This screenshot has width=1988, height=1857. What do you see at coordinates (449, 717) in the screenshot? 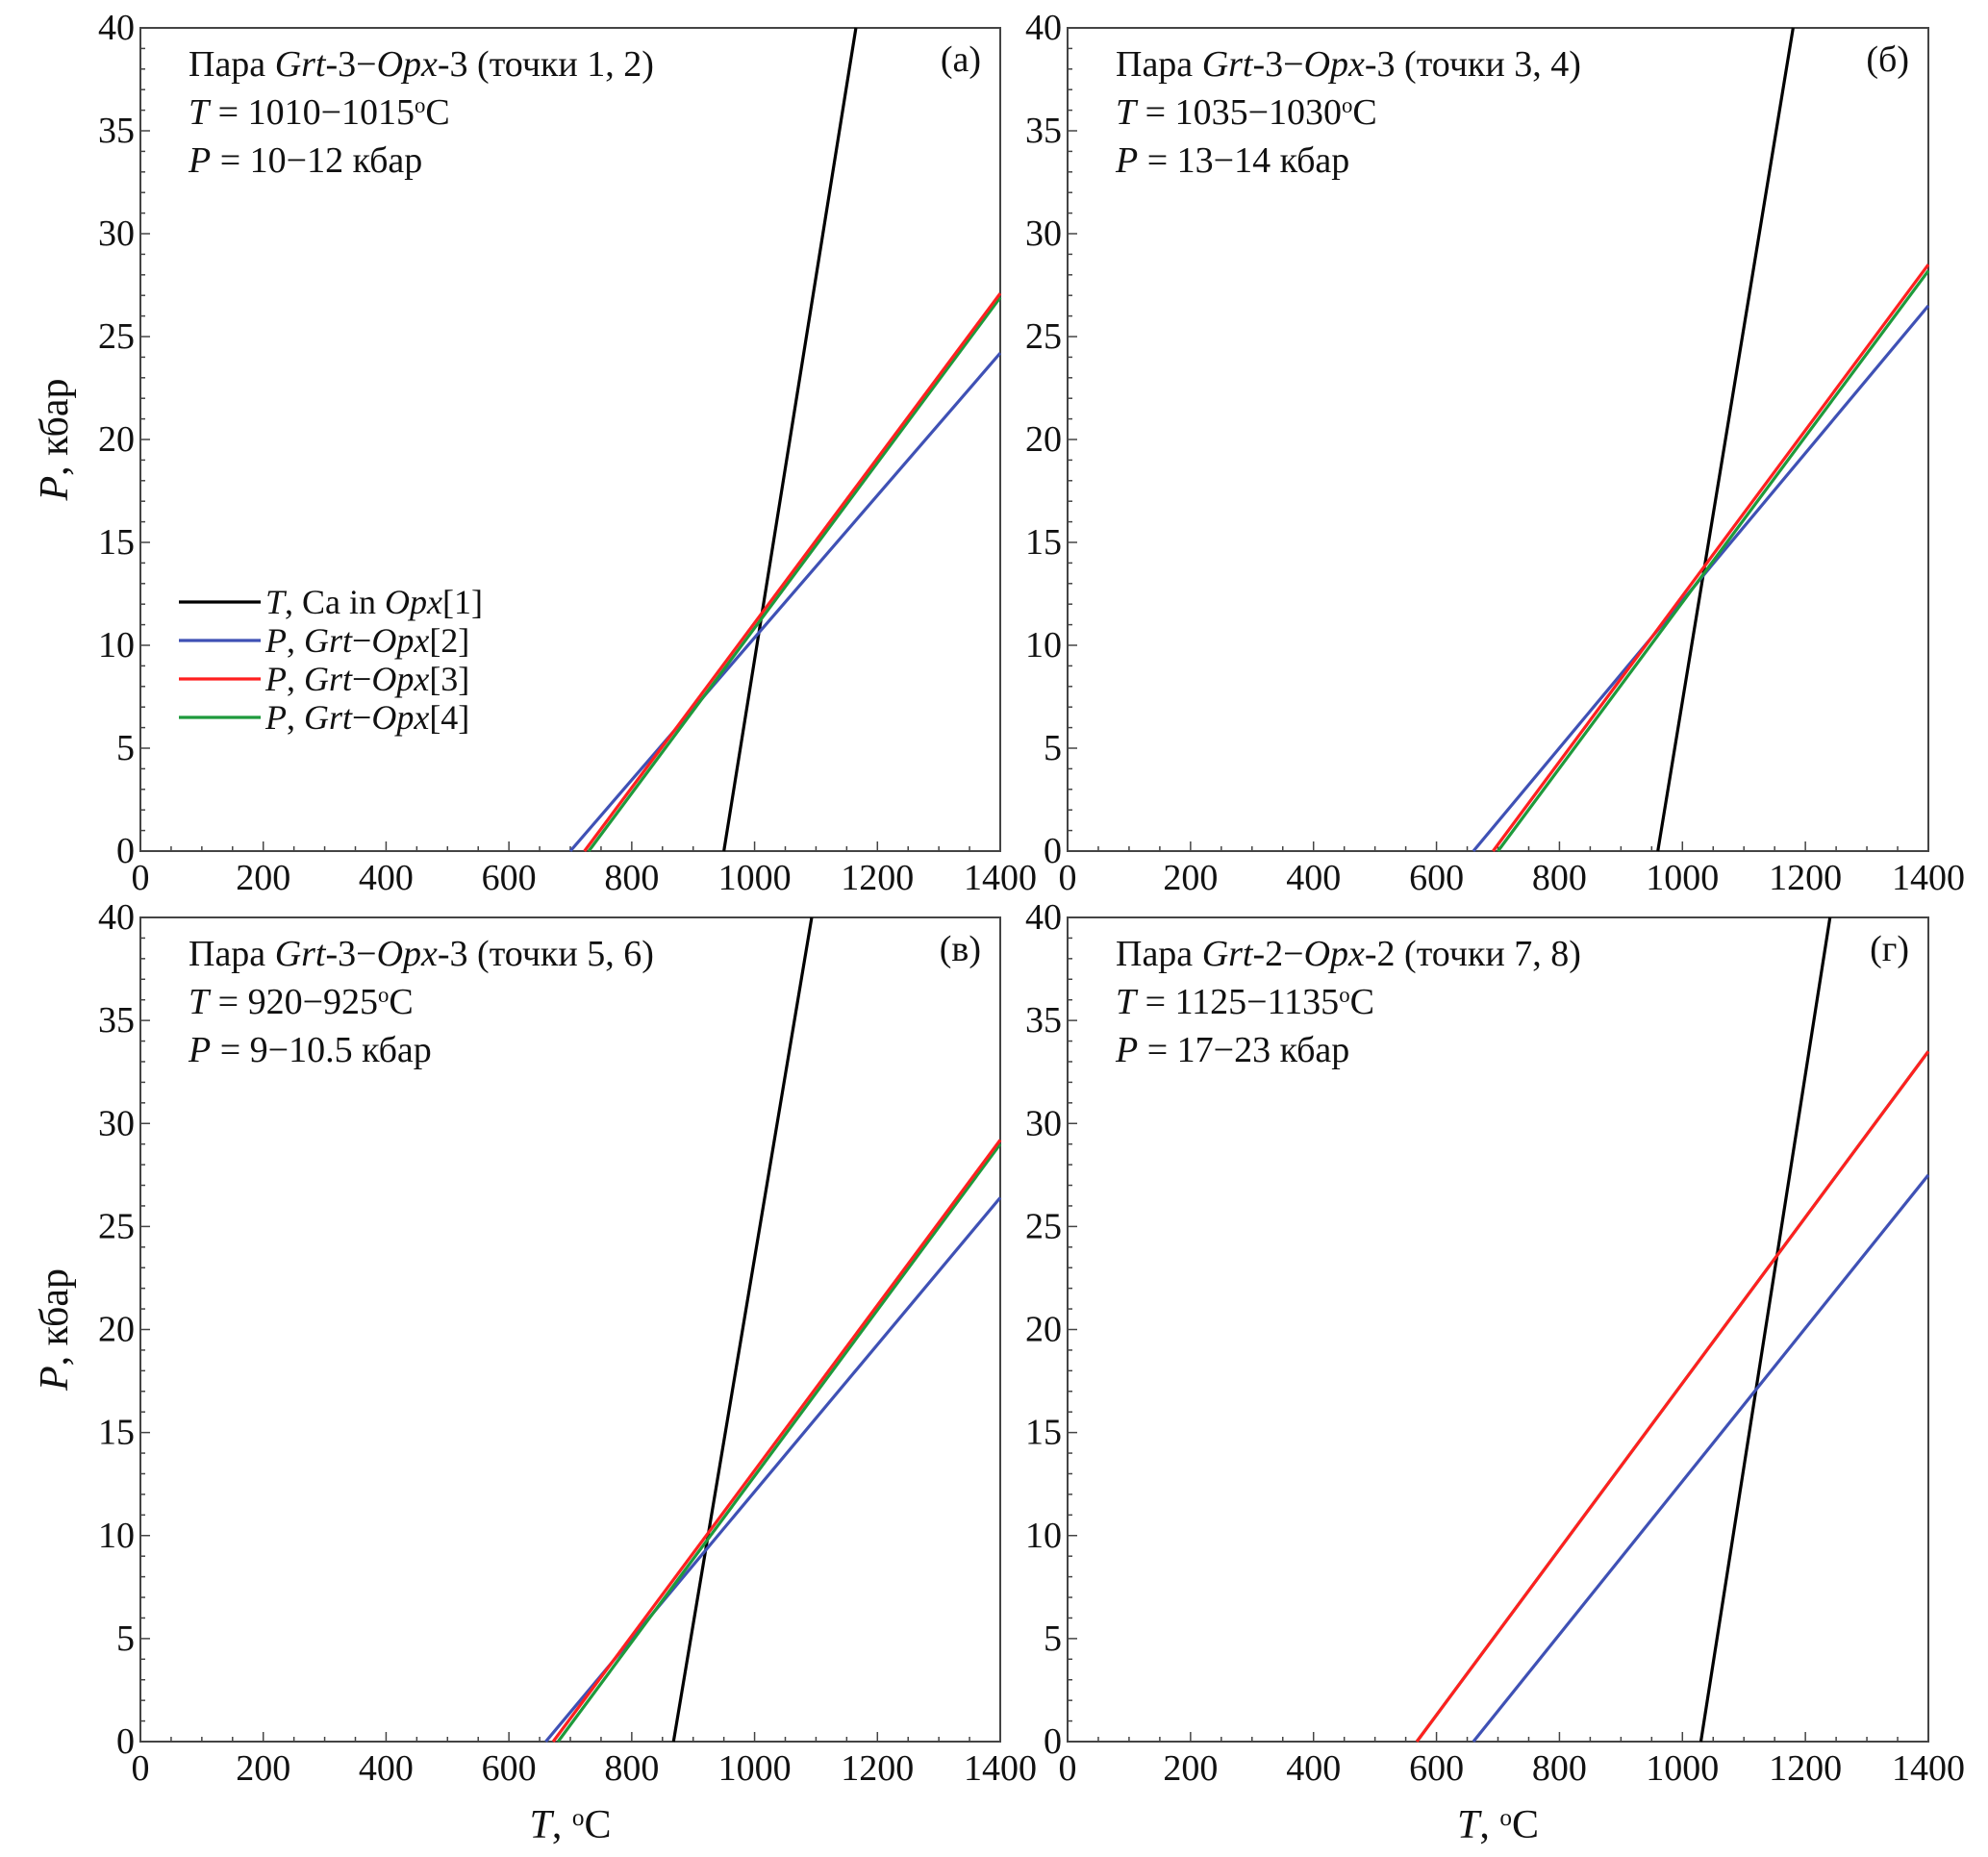
I see `legend-label-segment: [4]` at bounding box center [449, 717].